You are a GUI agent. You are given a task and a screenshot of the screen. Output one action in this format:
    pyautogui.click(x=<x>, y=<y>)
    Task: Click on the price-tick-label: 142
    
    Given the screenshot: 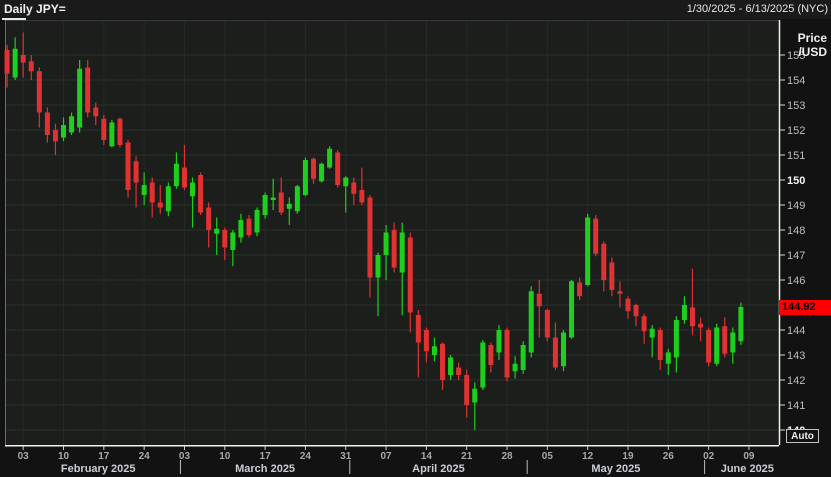 What is the action you would take?
    pyautogui.click(x=796, y=381)
    